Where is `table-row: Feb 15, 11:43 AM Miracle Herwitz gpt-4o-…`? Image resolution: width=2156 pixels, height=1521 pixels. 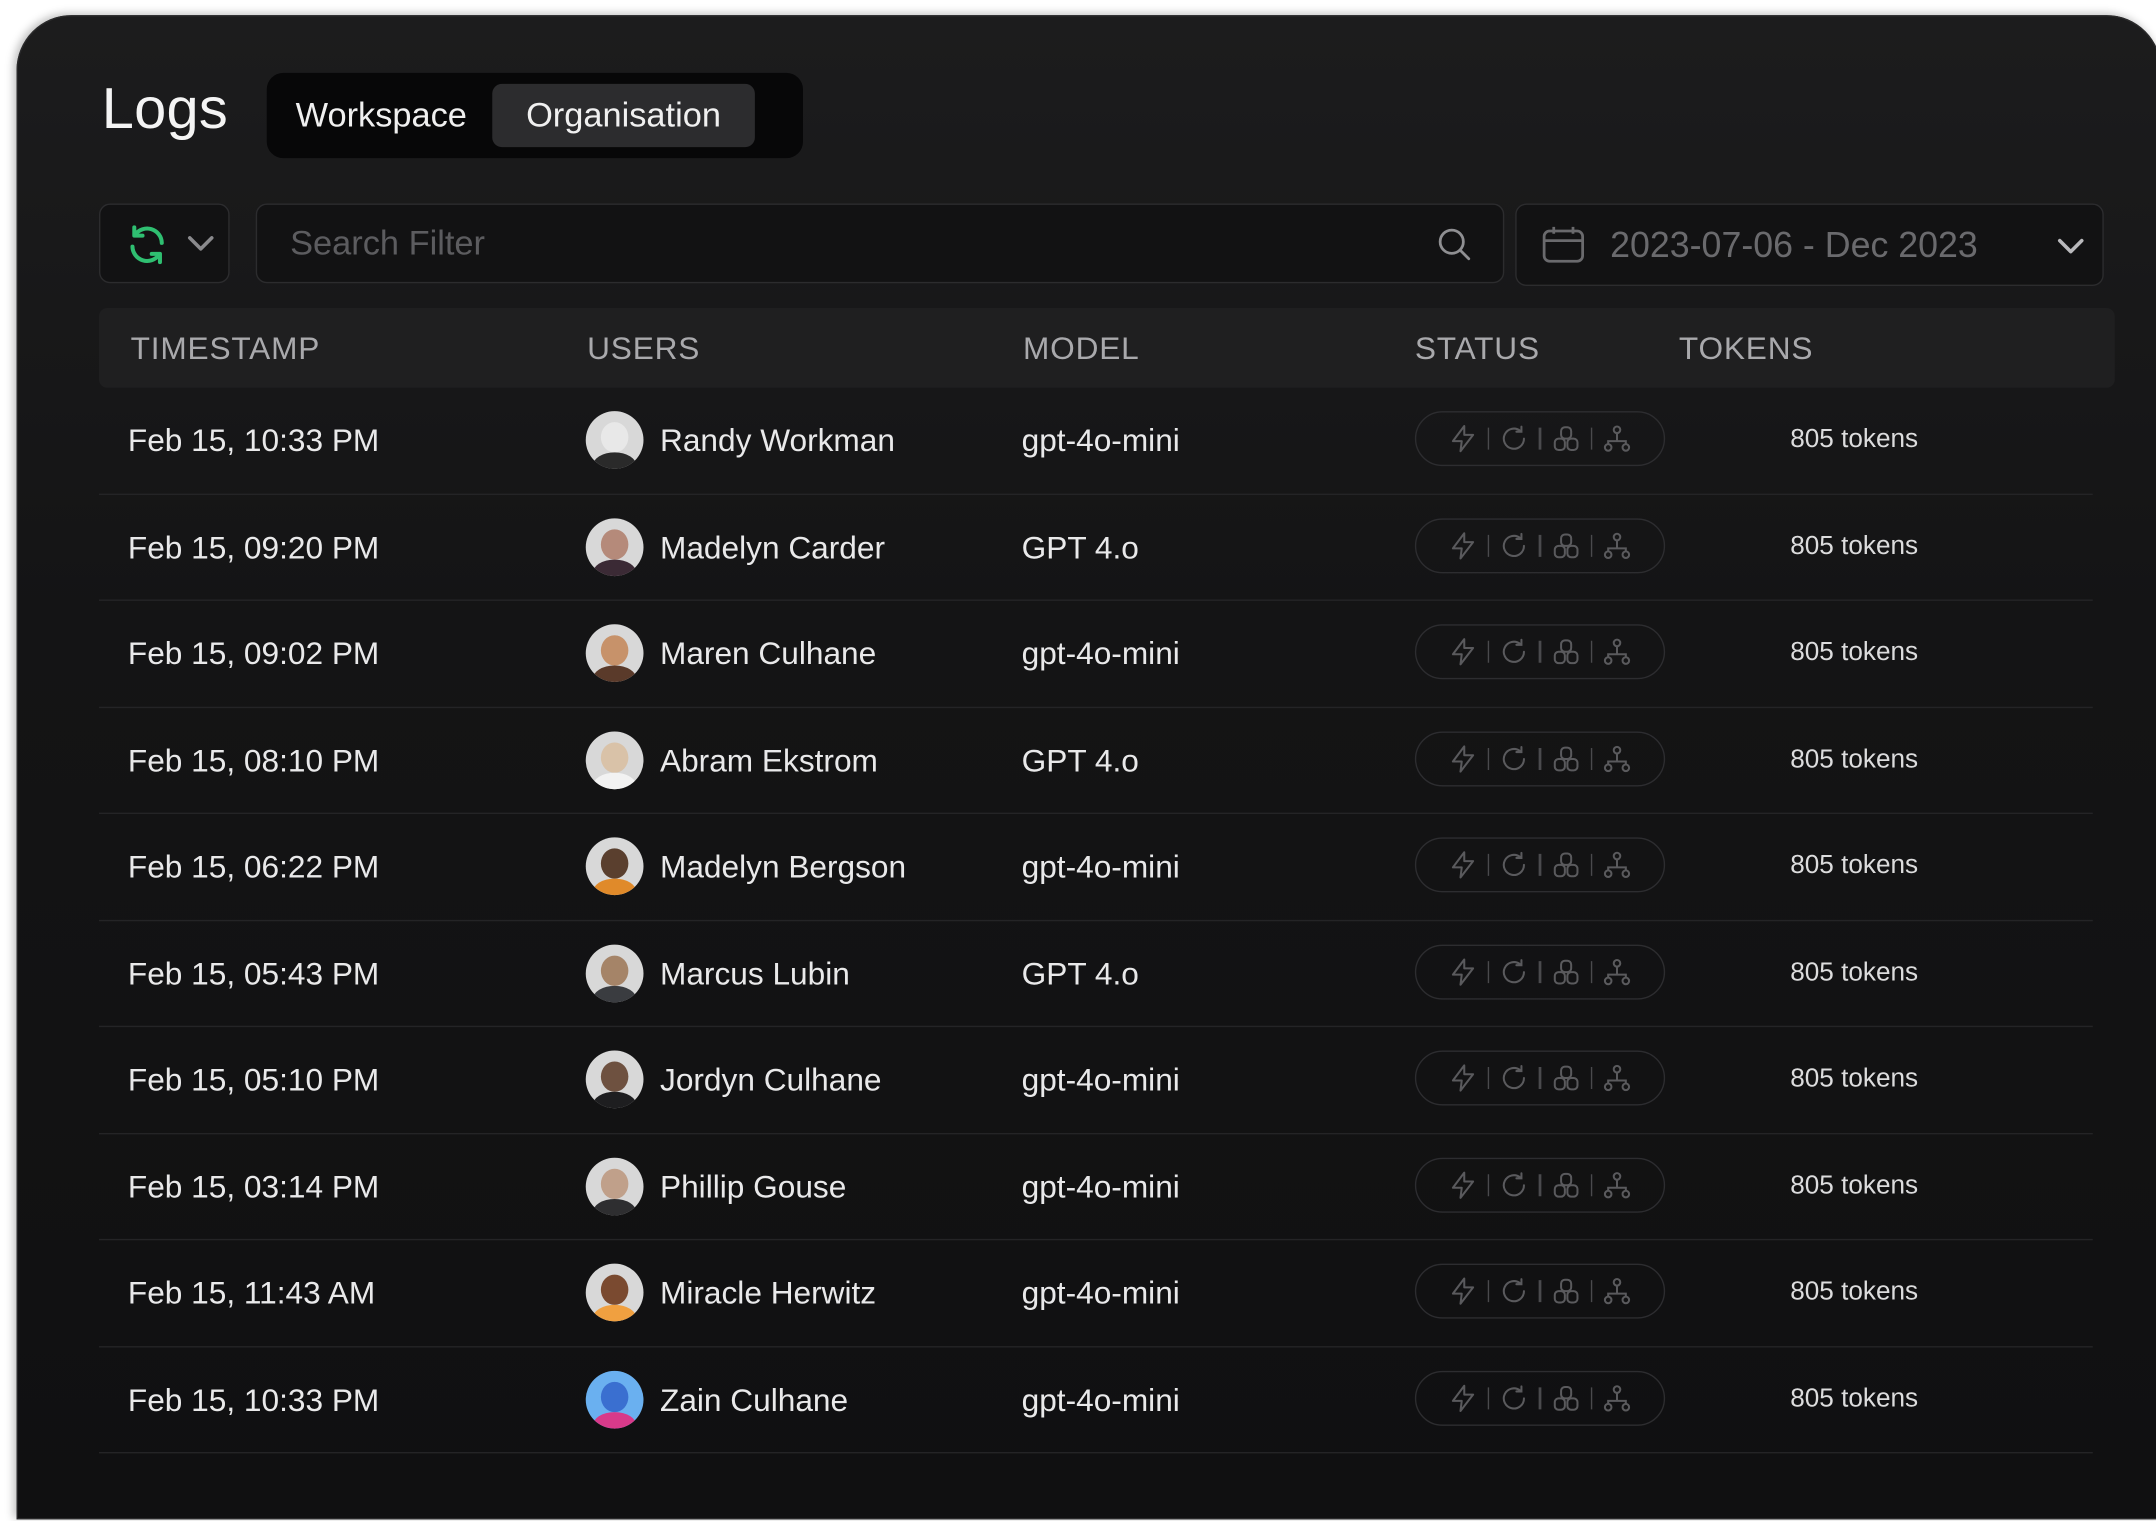
table-row: Feb 15, 11:43 AM Miracle Herwitz gpt-4o-… is located at coordinates (1096, 1293).